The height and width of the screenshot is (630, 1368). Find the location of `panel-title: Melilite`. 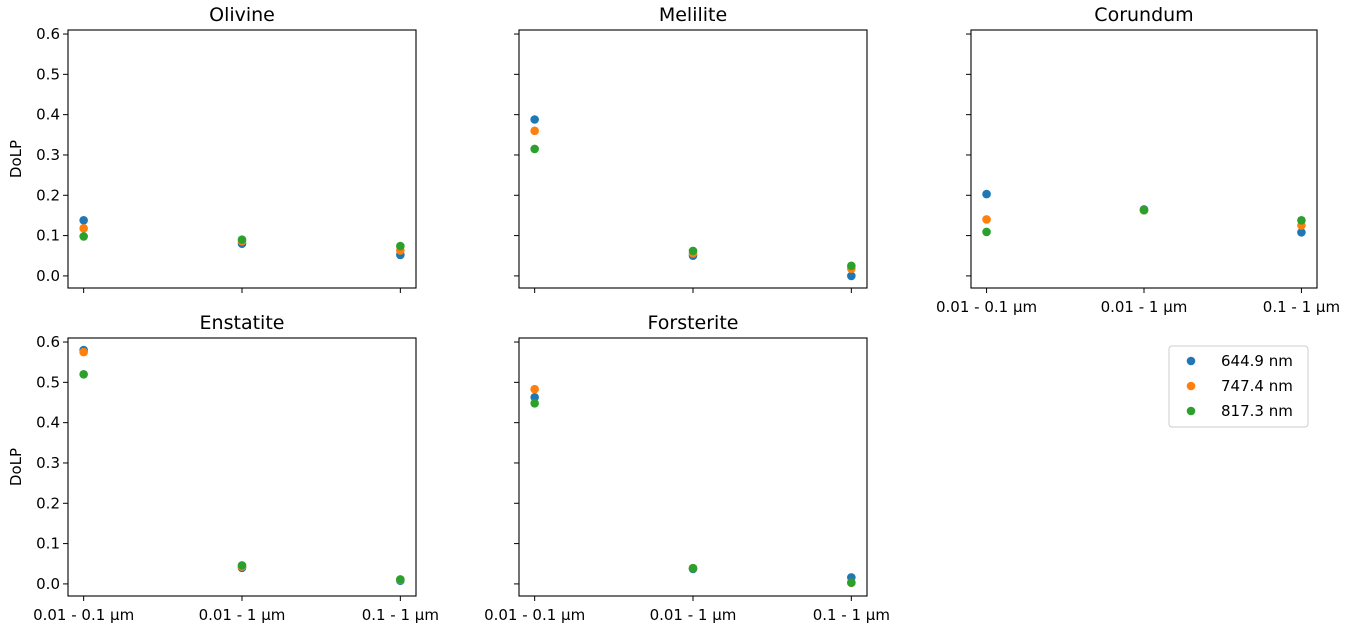

panel-title: Melilite is located at coordinates (693, 15).